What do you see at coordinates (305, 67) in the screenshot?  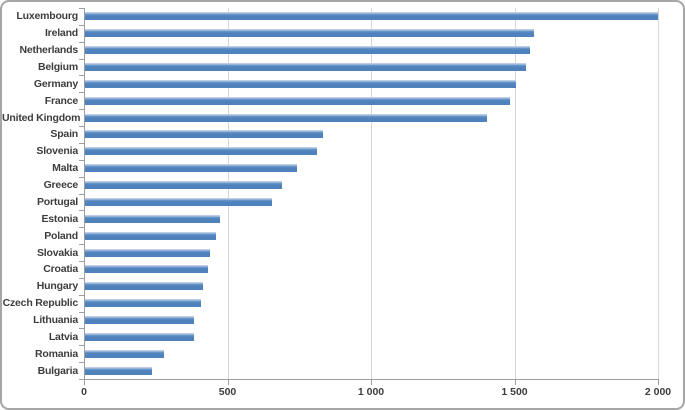 I see `bar-belgium` at bounding box center [305, 67].